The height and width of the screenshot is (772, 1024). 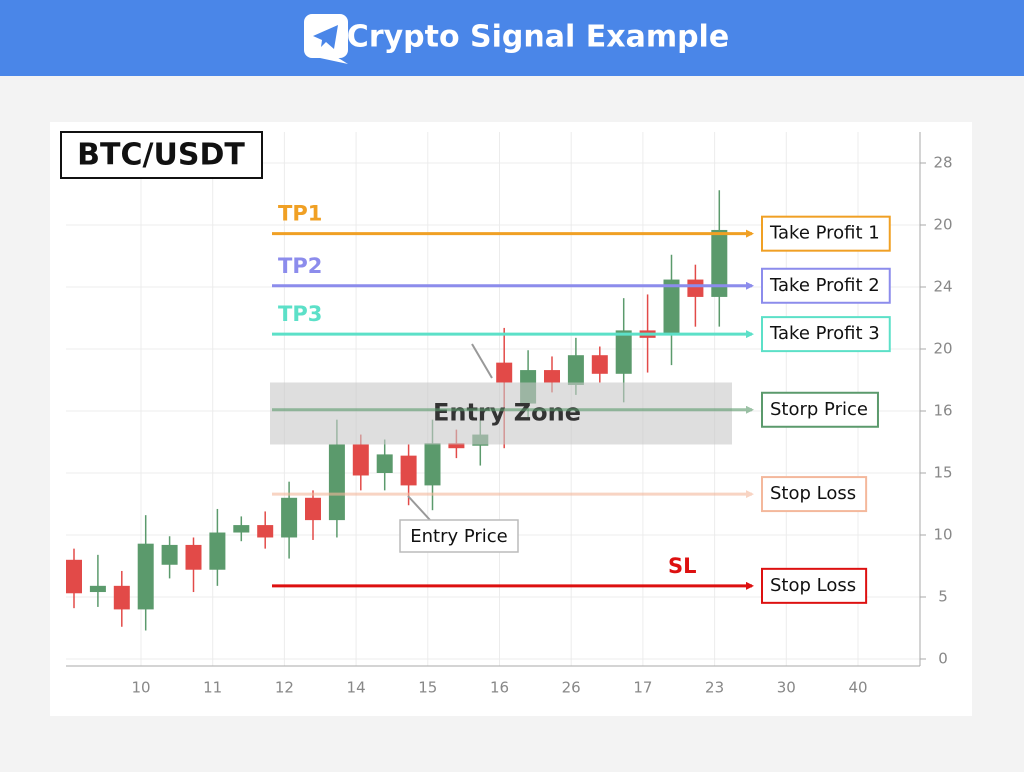 I want to click on entry-price-box, so click(x=459, y=536).